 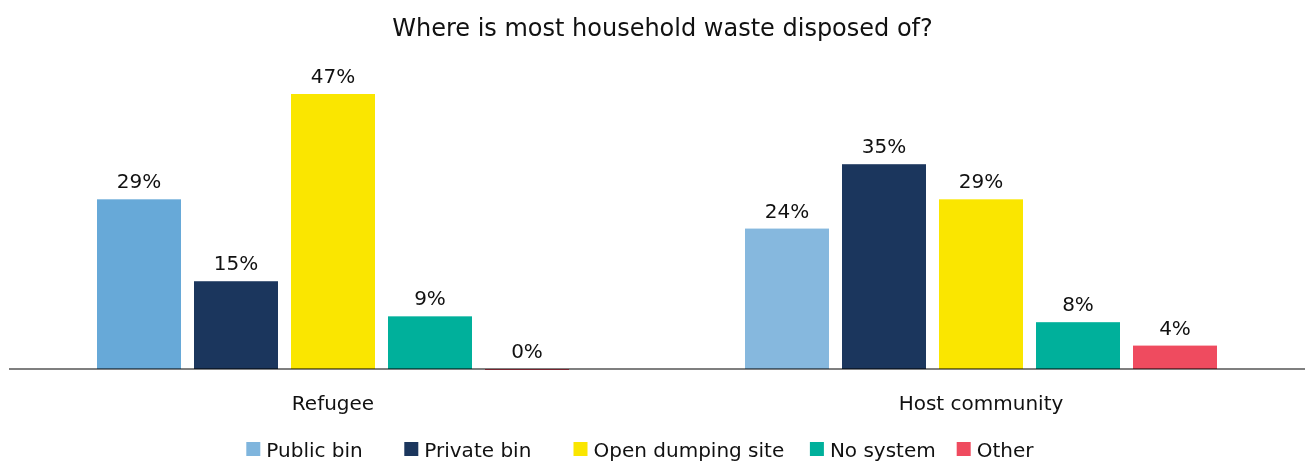 I want to click on legend-label: Other, so click(x=1005, y=450).